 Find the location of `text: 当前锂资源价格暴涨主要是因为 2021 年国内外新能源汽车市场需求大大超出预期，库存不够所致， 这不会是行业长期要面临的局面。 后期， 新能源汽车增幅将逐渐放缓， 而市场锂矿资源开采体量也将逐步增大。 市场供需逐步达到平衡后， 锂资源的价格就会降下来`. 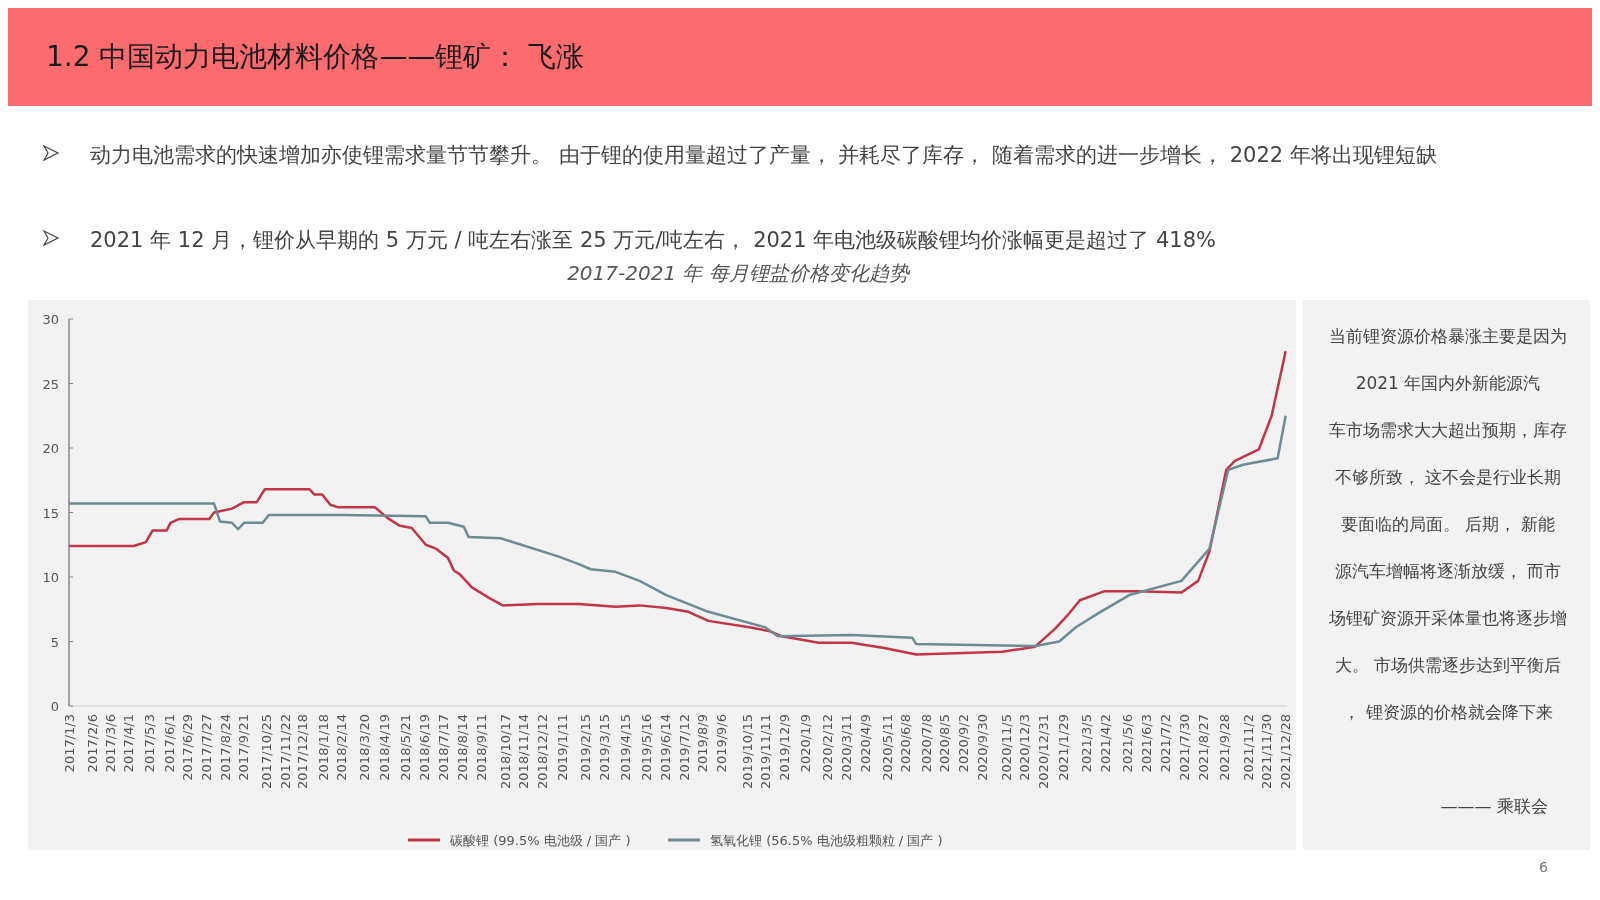

text: 当前锂资源价格暴涨主要是因为 2021 年国内外新能源汽车市场需求大大超出预期，库存不够所致， 这不会是行业长期要面临的局面。 后期， 新能源汽车增幅将逐渐放缓， 而市场锂矿资源开采体量也将逐步增大。 市场供需逐步达到平衡后， 锂资源的价格就会降下来 is located at coordinates (1448, 524).